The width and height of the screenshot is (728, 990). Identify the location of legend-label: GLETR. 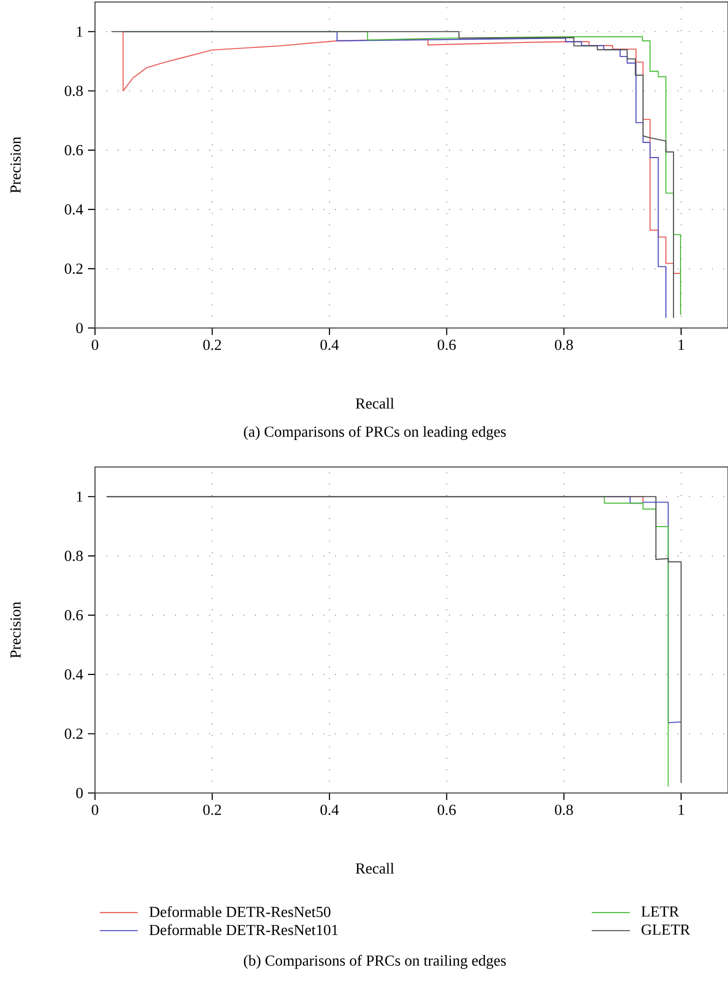
(666, 929).